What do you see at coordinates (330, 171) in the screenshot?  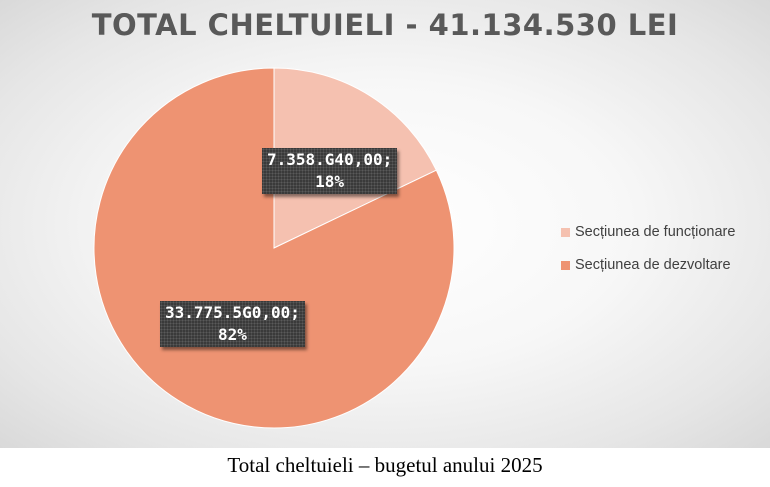 I see `data-label-sectiunea-de-functionare: 7.358.G40,00; 18%` at bounding box center [330, 171].